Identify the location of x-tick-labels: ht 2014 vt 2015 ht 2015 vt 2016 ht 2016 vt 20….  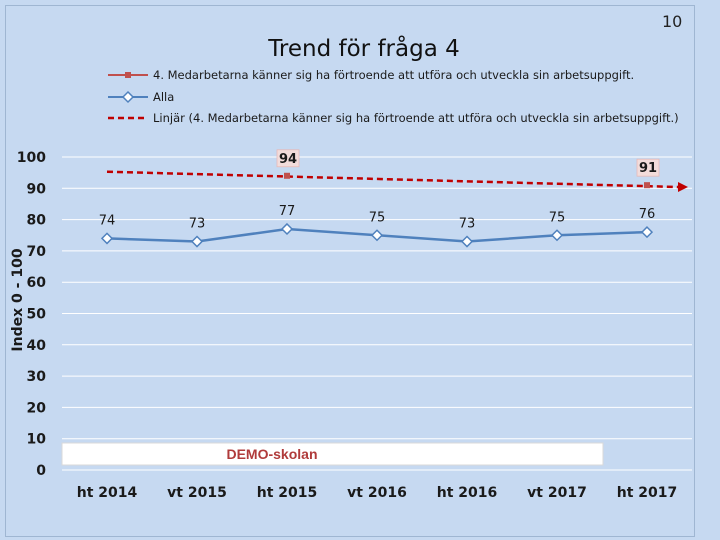
(377, 493).